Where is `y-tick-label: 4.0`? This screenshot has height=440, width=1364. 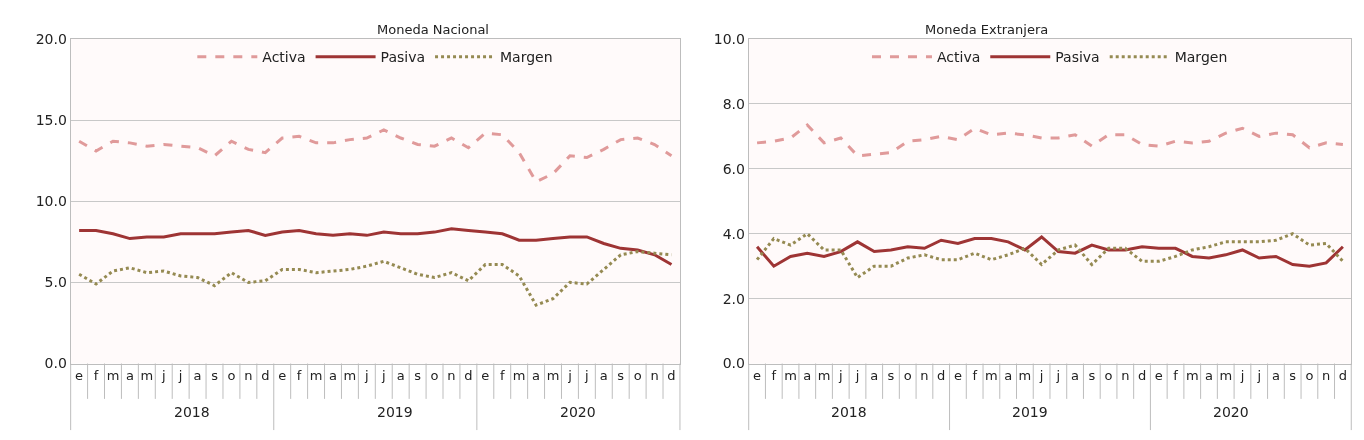
y-tick-label: 4.0 is located at coordinates (733, 233).